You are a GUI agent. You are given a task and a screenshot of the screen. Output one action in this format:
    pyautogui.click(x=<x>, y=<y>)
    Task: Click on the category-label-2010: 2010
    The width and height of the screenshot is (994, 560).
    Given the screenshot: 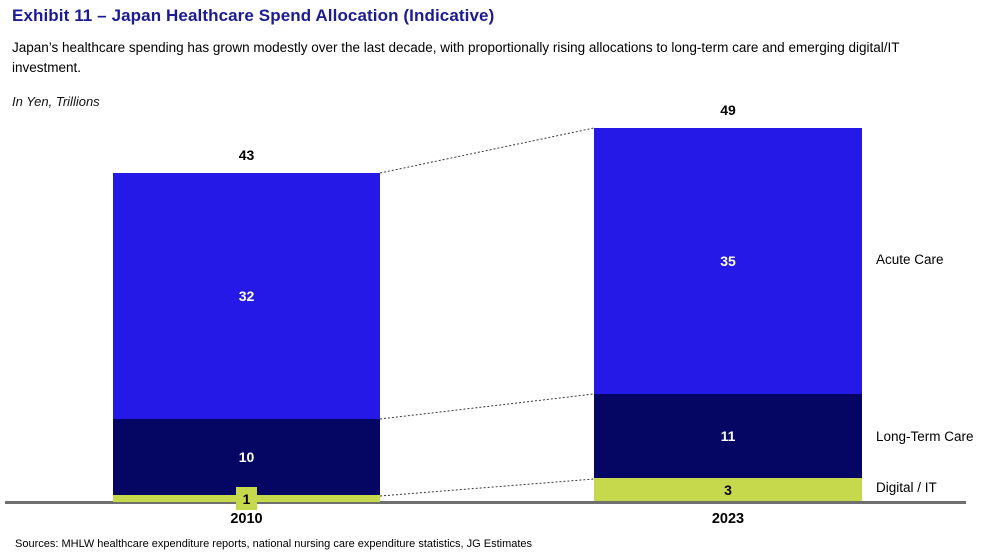 What is the action you would take?
    pyautogui.click(x=246, y=519)
    